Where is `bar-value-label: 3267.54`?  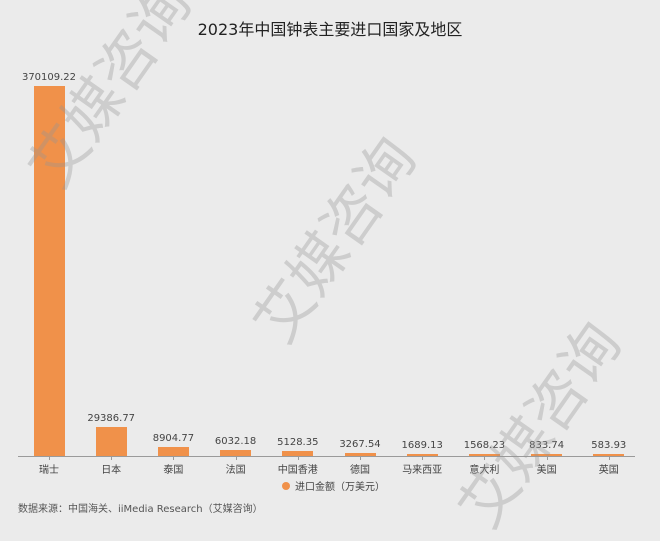
bar-value-label: 3267.54 is located at coordinates (360, 444).